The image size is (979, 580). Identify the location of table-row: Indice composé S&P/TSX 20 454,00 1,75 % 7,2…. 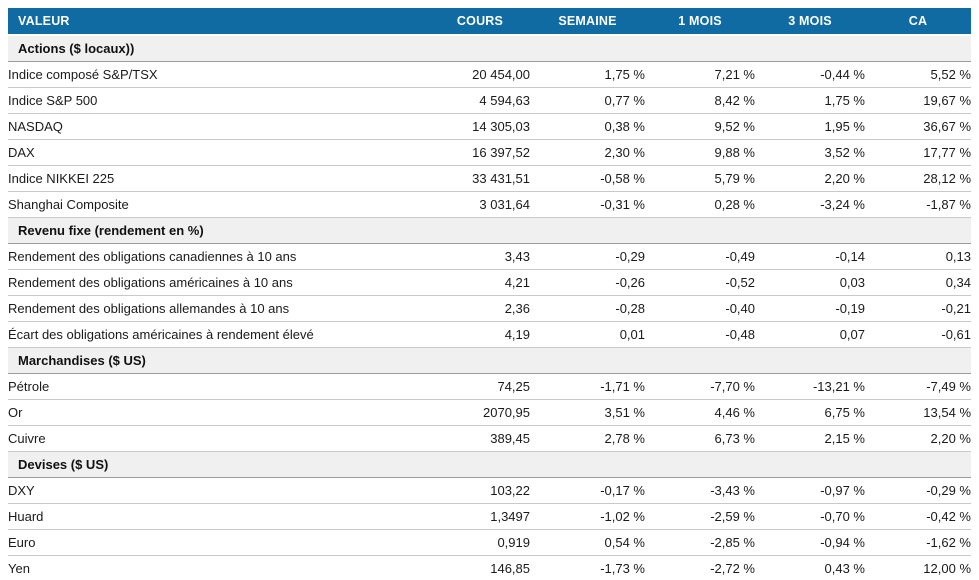
(489, 74).